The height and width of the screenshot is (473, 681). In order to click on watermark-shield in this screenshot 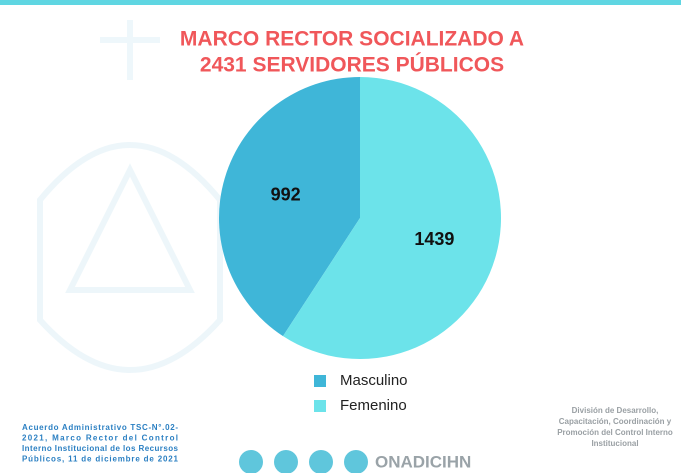, I will do `click(130, 257)`.